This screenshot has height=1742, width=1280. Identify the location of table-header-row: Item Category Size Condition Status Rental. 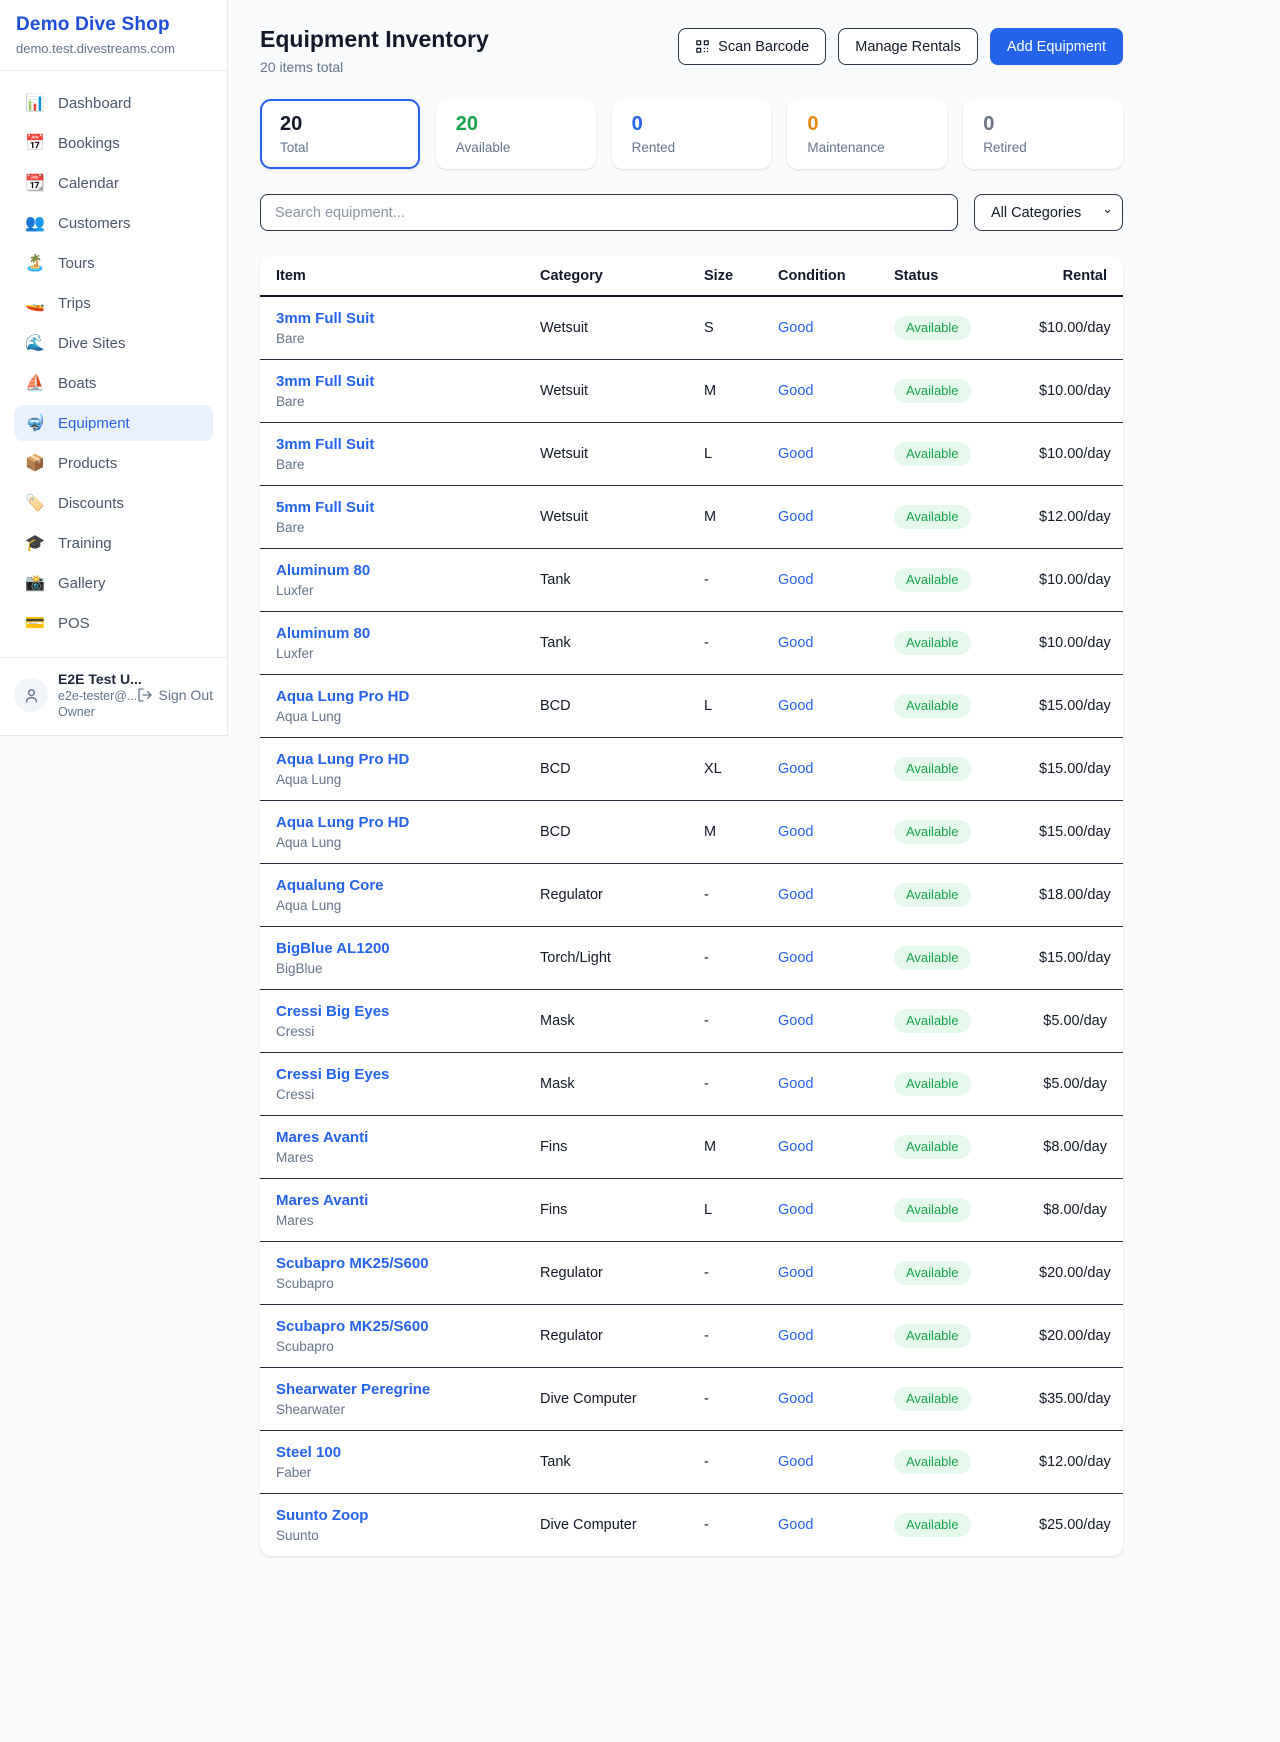
(691, 276).